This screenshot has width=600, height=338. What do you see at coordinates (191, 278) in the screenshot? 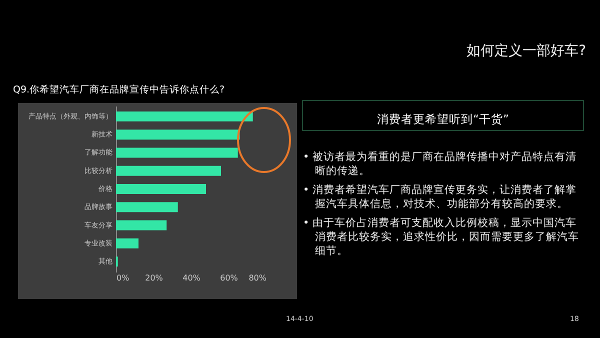
I see `x-tick-label: 40%` at bounding box center [191, 278].